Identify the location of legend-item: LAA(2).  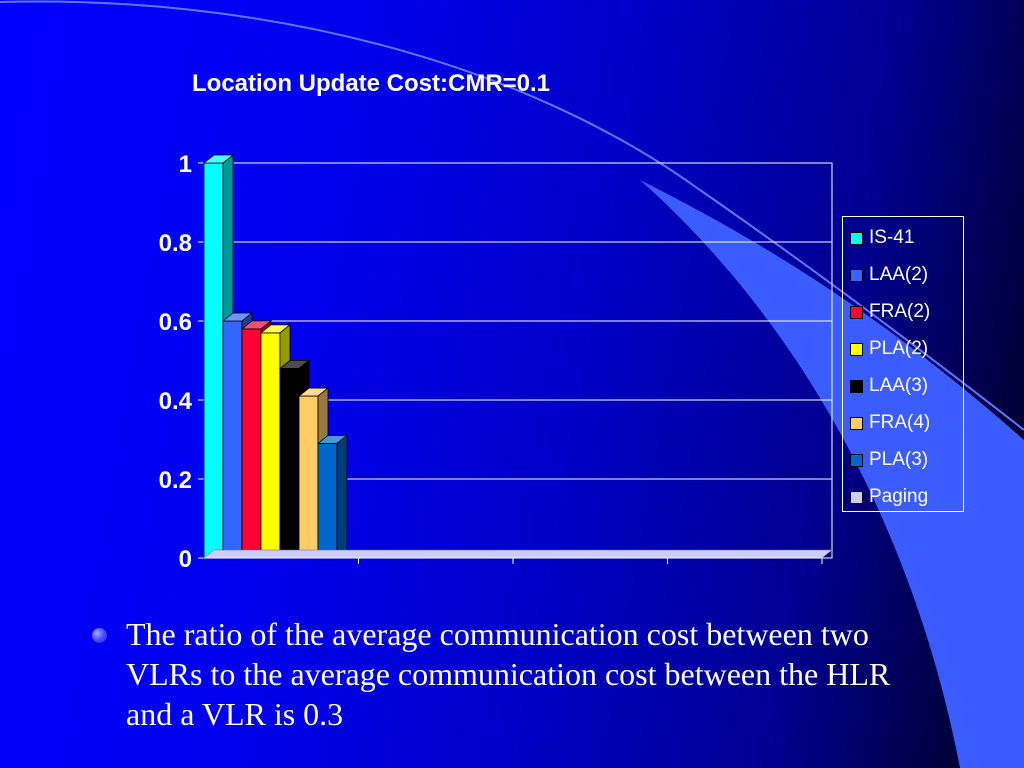
(889, 275).